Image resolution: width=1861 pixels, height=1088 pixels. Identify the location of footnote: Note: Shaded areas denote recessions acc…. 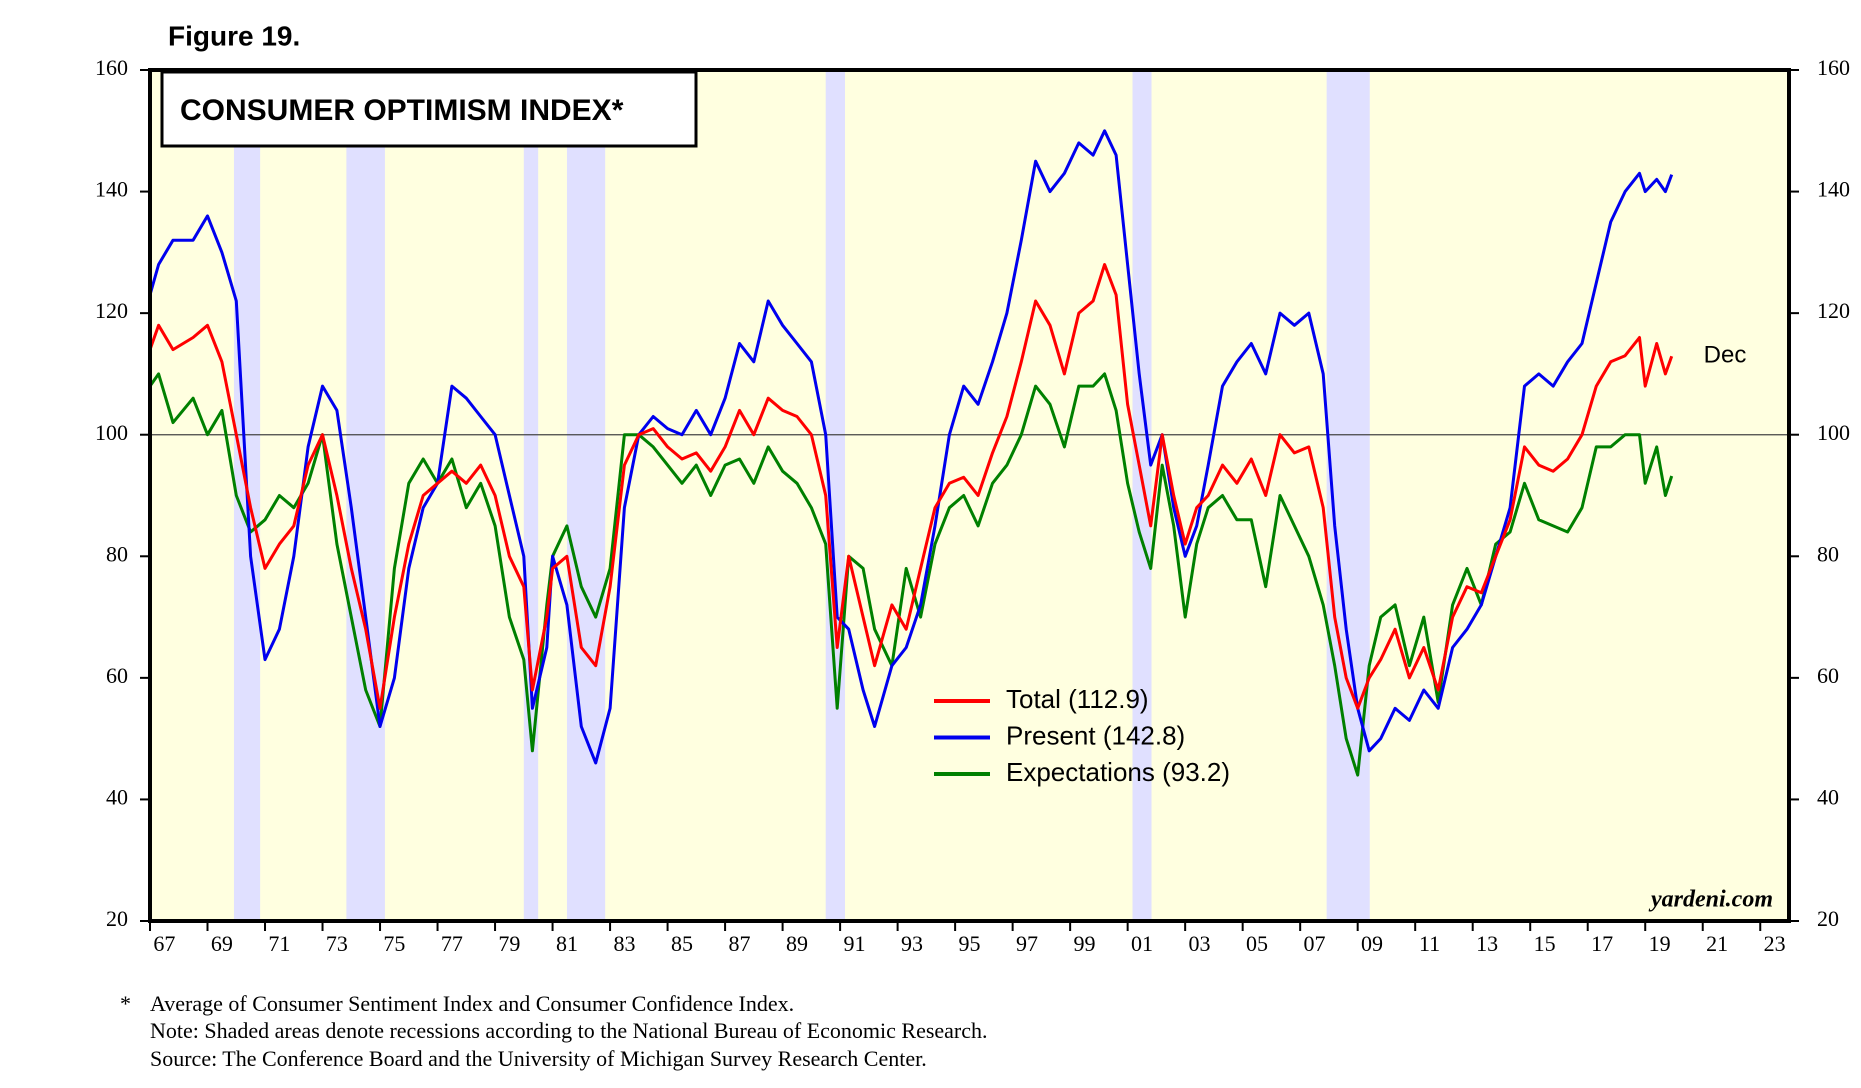
(569, 1030).